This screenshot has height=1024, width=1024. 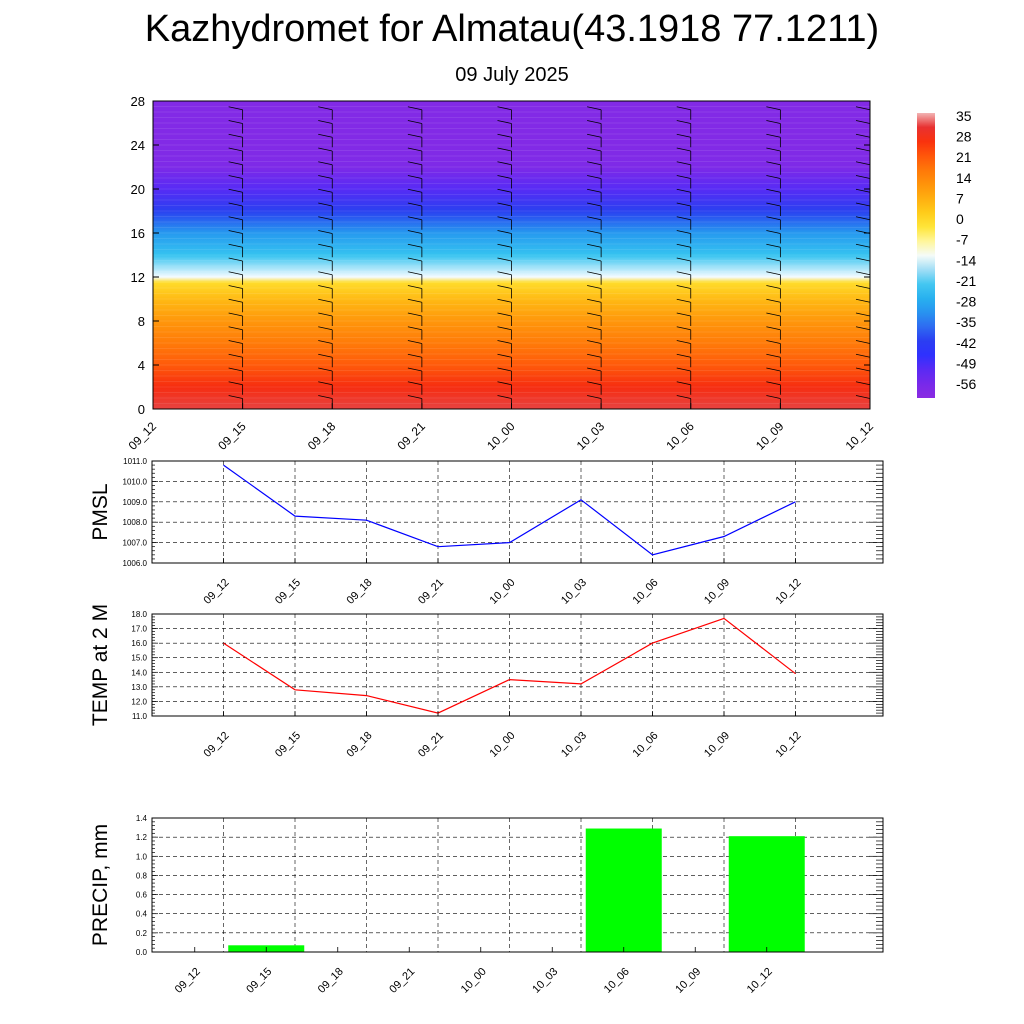 I want to click on heatmap-xtick-label: 10_06, so click(x=680, y=436).